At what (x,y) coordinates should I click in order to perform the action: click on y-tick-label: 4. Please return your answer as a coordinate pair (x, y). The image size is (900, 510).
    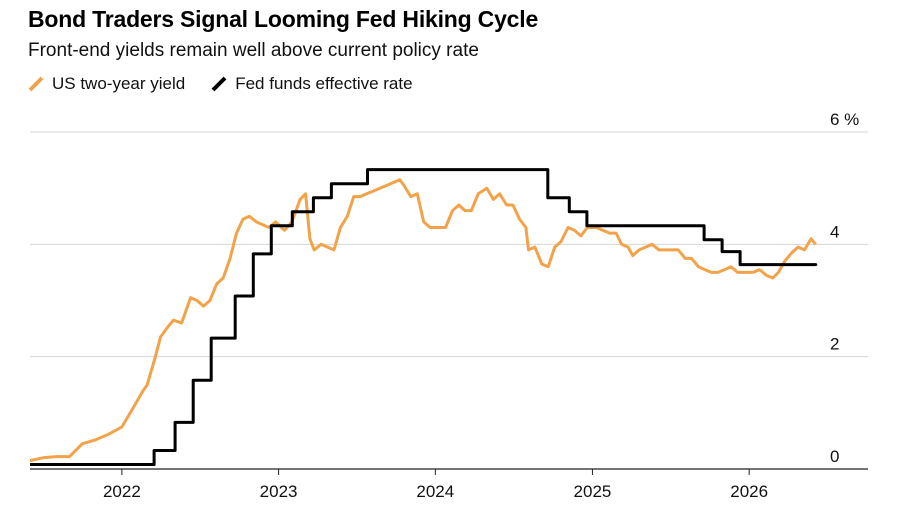
    Looking at the image, I should click on (834, 231).